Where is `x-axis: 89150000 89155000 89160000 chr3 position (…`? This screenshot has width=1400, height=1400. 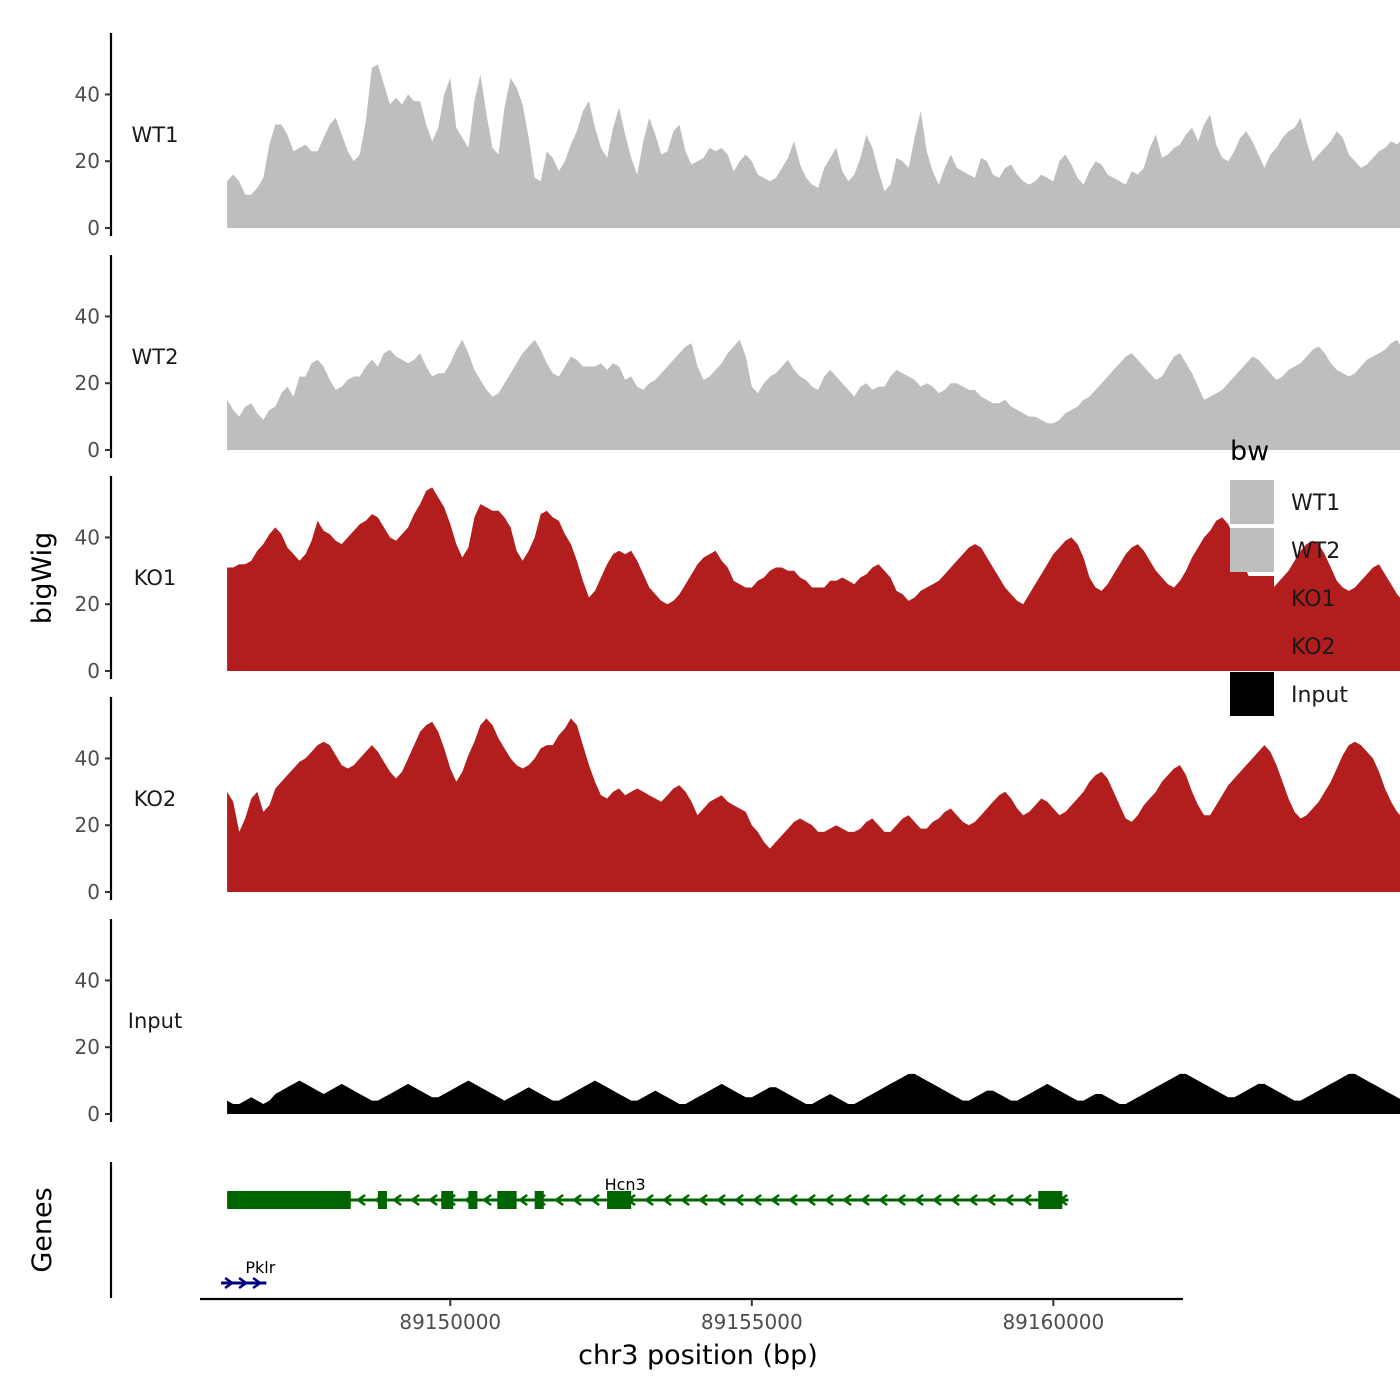 x-axis: 89150000 89155000 89160000 chr3 position (… is located at coordinates (691, 1334).